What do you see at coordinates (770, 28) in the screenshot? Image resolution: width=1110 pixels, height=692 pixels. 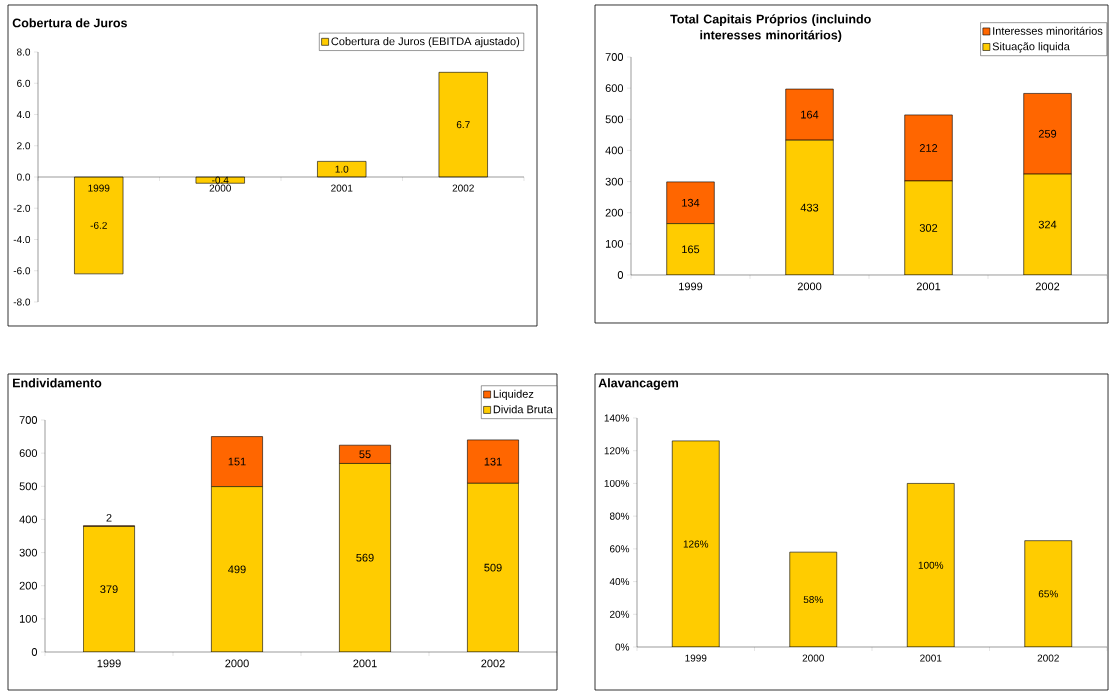 I see `chart-title: Total Capitais Próprios (incluindo interesses minoritários)` at bounding box center [770, 28].